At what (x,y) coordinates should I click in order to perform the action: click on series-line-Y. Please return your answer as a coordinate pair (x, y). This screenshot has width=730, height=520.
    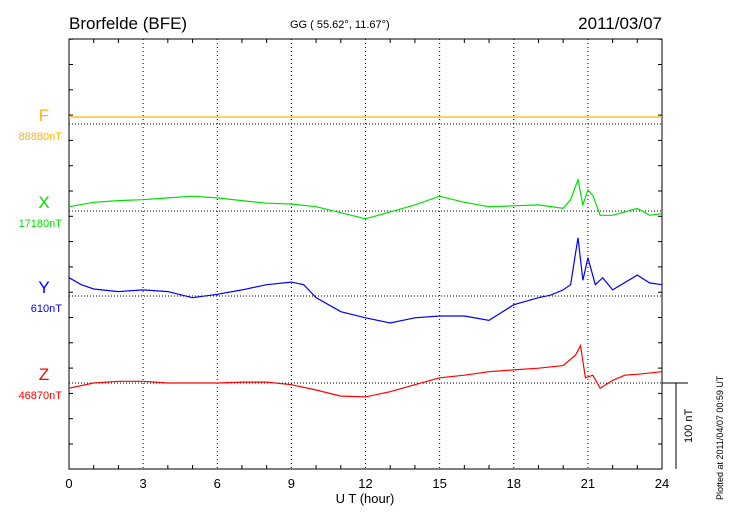
    Looking at the image, I should click on (365, 280).